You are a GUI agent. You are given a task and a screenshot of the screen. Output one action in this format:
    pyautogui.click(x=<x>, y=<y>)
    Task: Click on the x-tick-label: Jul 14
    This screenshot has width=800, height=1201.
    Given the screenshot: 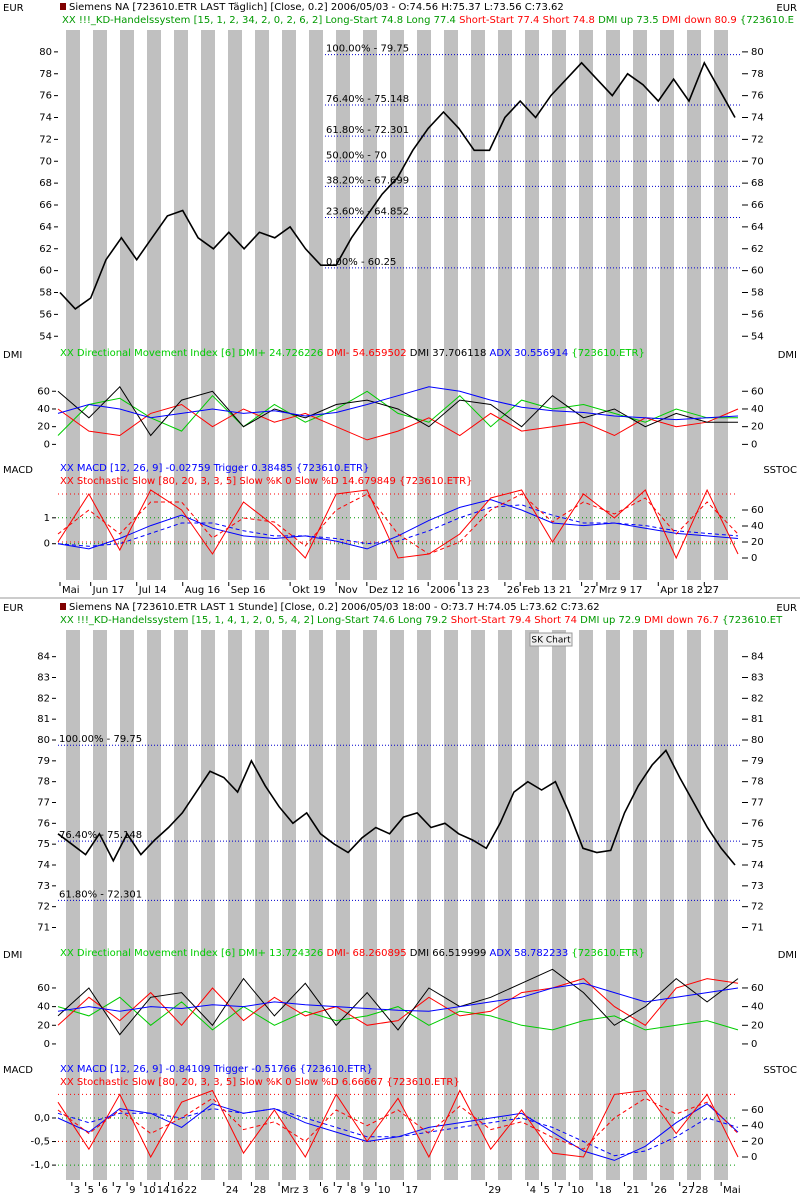 What is the action you would take?
    pyautogui.click(x=152, y=590)
    